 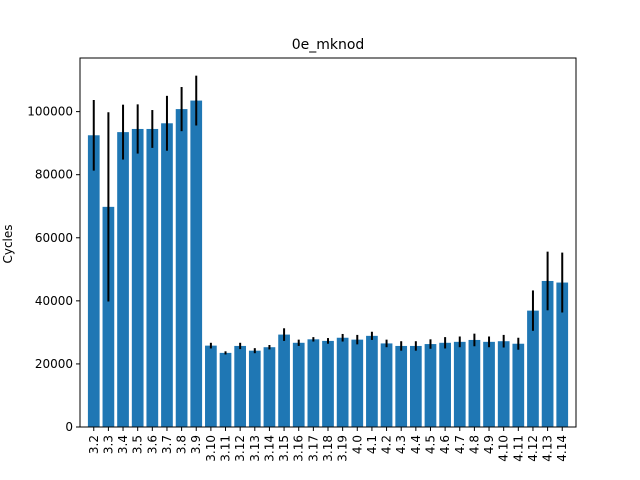 I want to click on x-tick-label: 4.4, so click(x=416, y=444).